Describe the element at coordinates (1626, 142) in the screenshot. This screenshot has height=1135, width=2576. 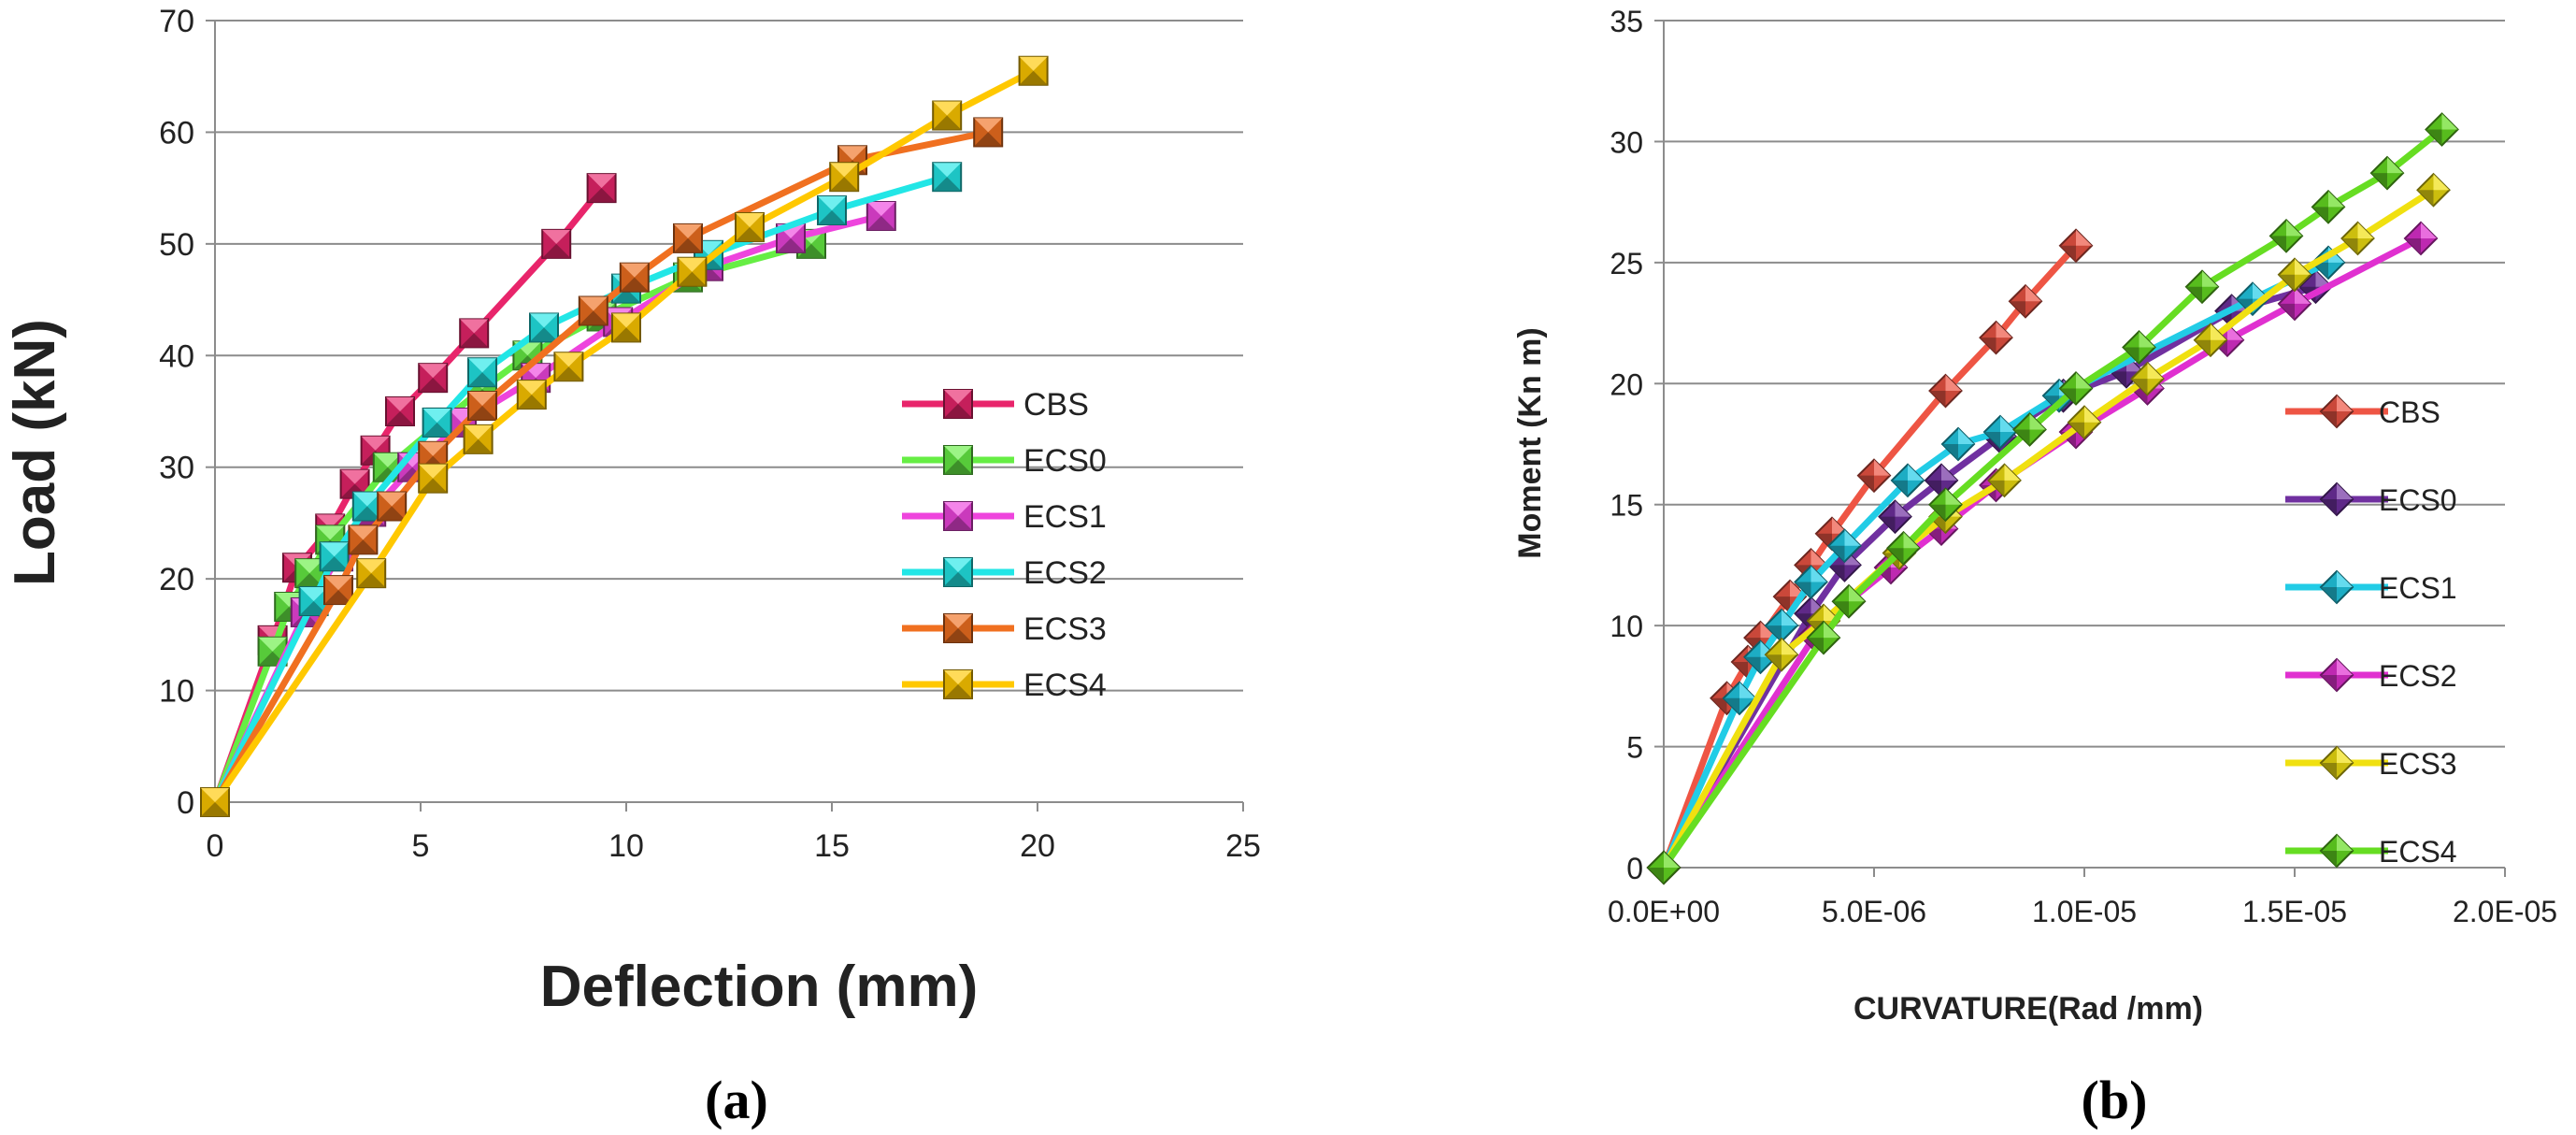
I see `y-tick-label-b: 30` at that location.